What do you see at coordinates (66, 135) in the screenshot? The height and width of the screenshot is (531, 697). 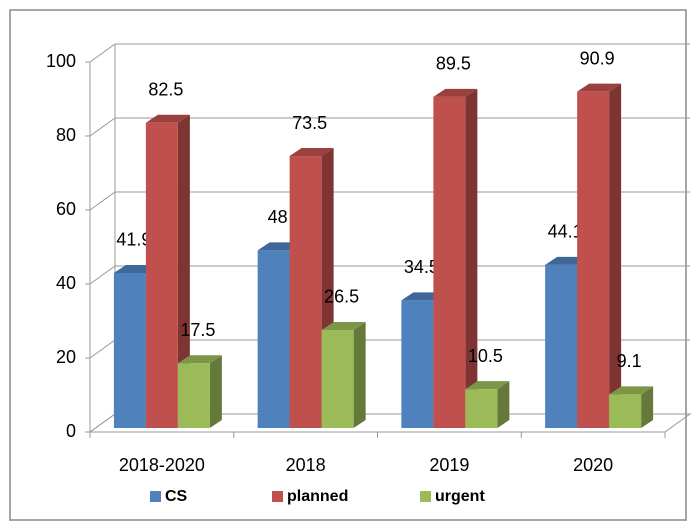 I see `y-tick-label: 80` at bounding box center [66, 135].